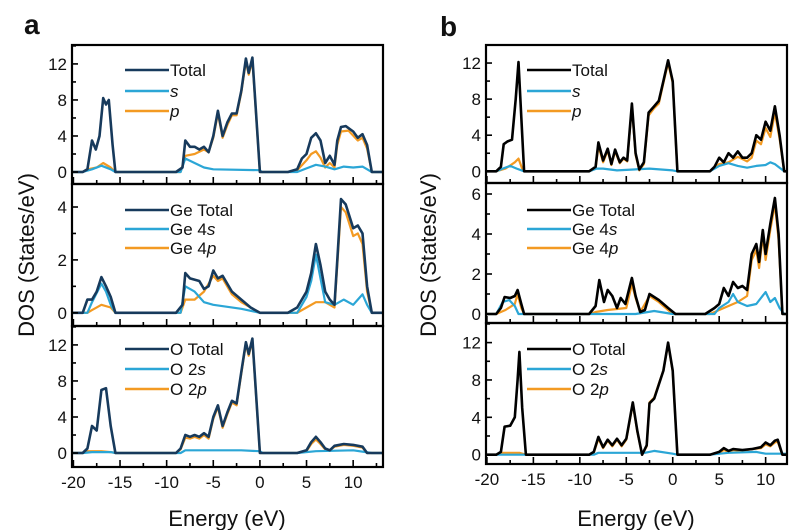  I want to click on panel-label: b, so click(448, 26).